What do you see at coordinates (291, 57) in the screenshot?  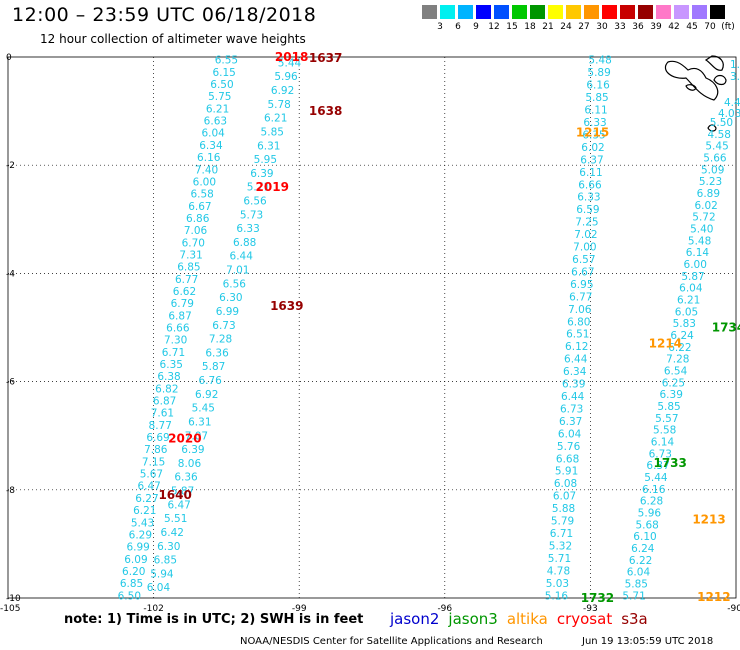 I see `pass-label: 2018` at bounding box center [291, 57].